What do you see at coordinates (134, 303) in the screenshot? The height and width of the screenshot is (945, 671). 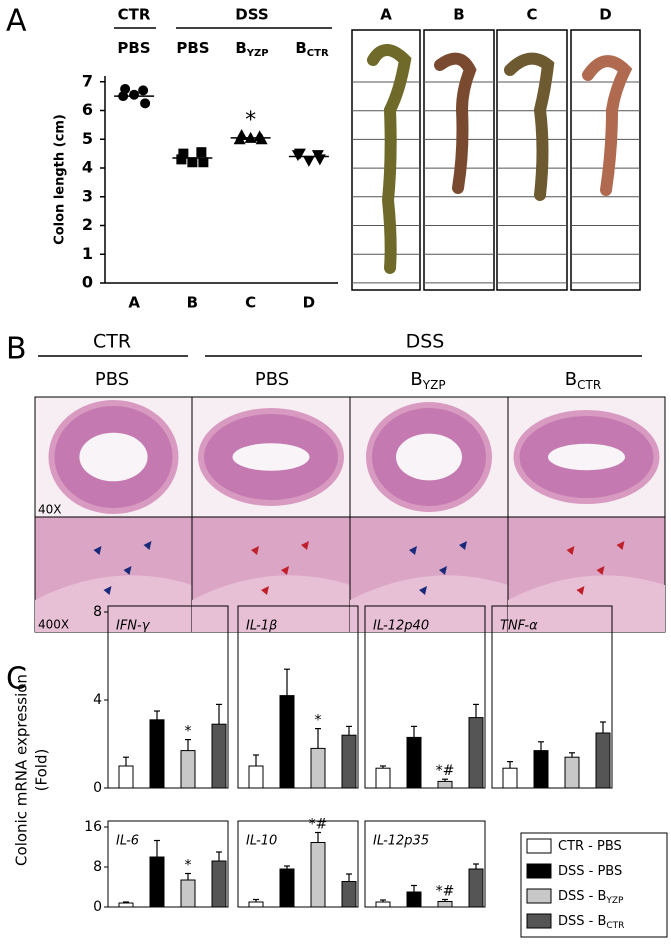 I see `x-tick-label: A` at bounding box center [134, 303].